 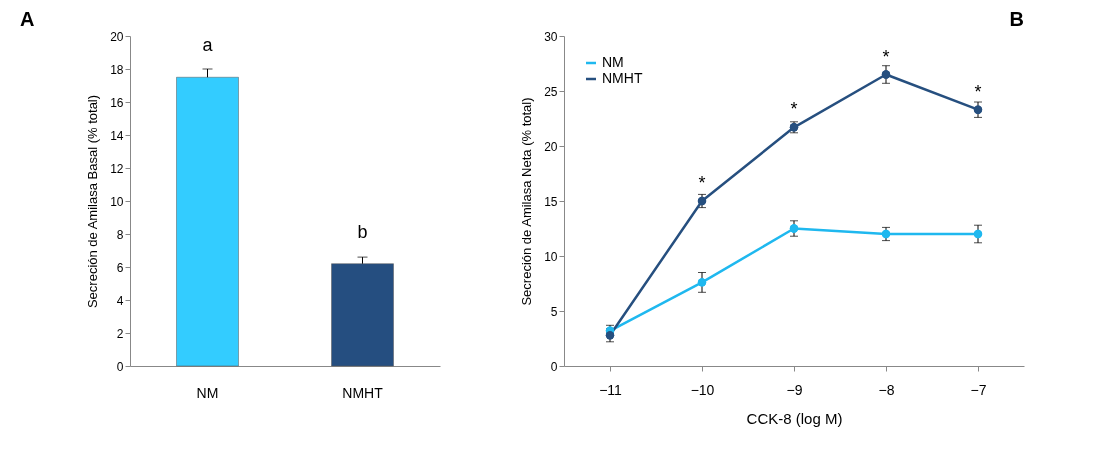 What do you see at coordinates (613, 62) in the screenshot?
I see `legend-label: NM` at bounding box center [613, 62].